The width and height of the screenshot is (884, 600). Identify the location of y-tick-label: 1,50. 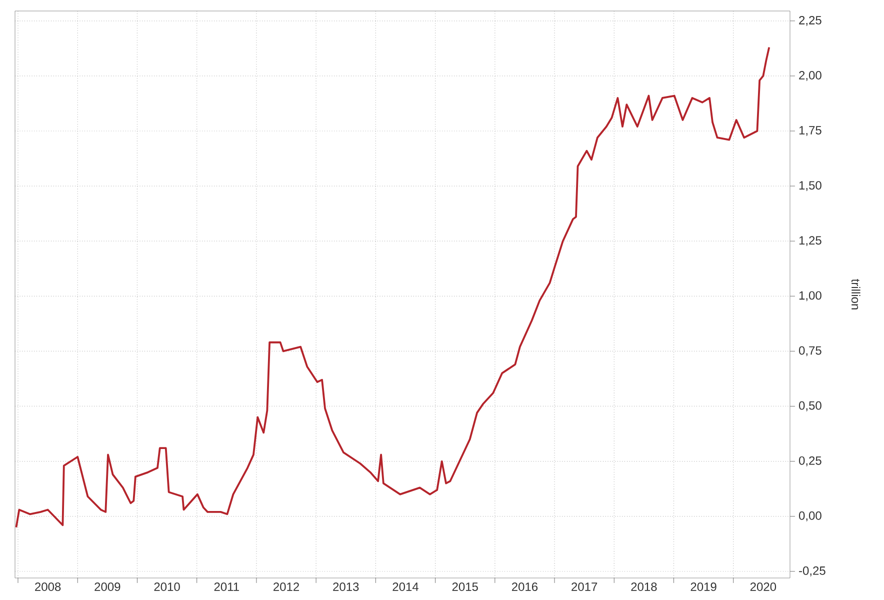
(810, 186).